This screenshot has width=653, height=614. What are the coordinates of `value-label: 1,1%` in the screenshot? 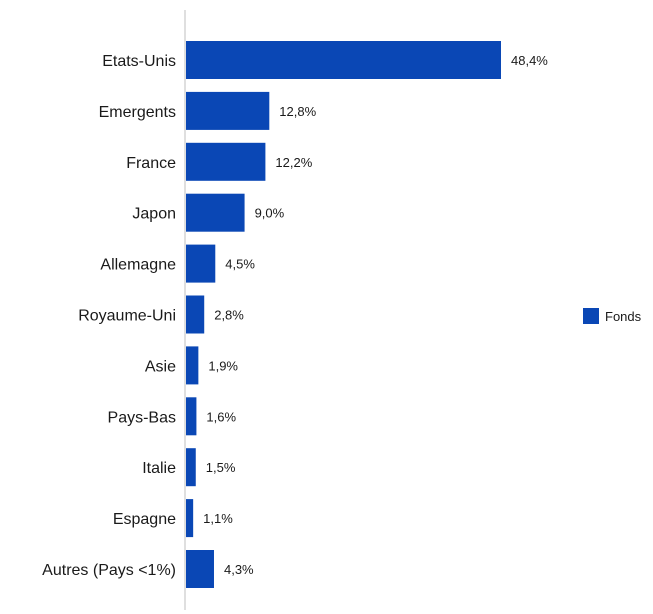 It's located at (218, 518).